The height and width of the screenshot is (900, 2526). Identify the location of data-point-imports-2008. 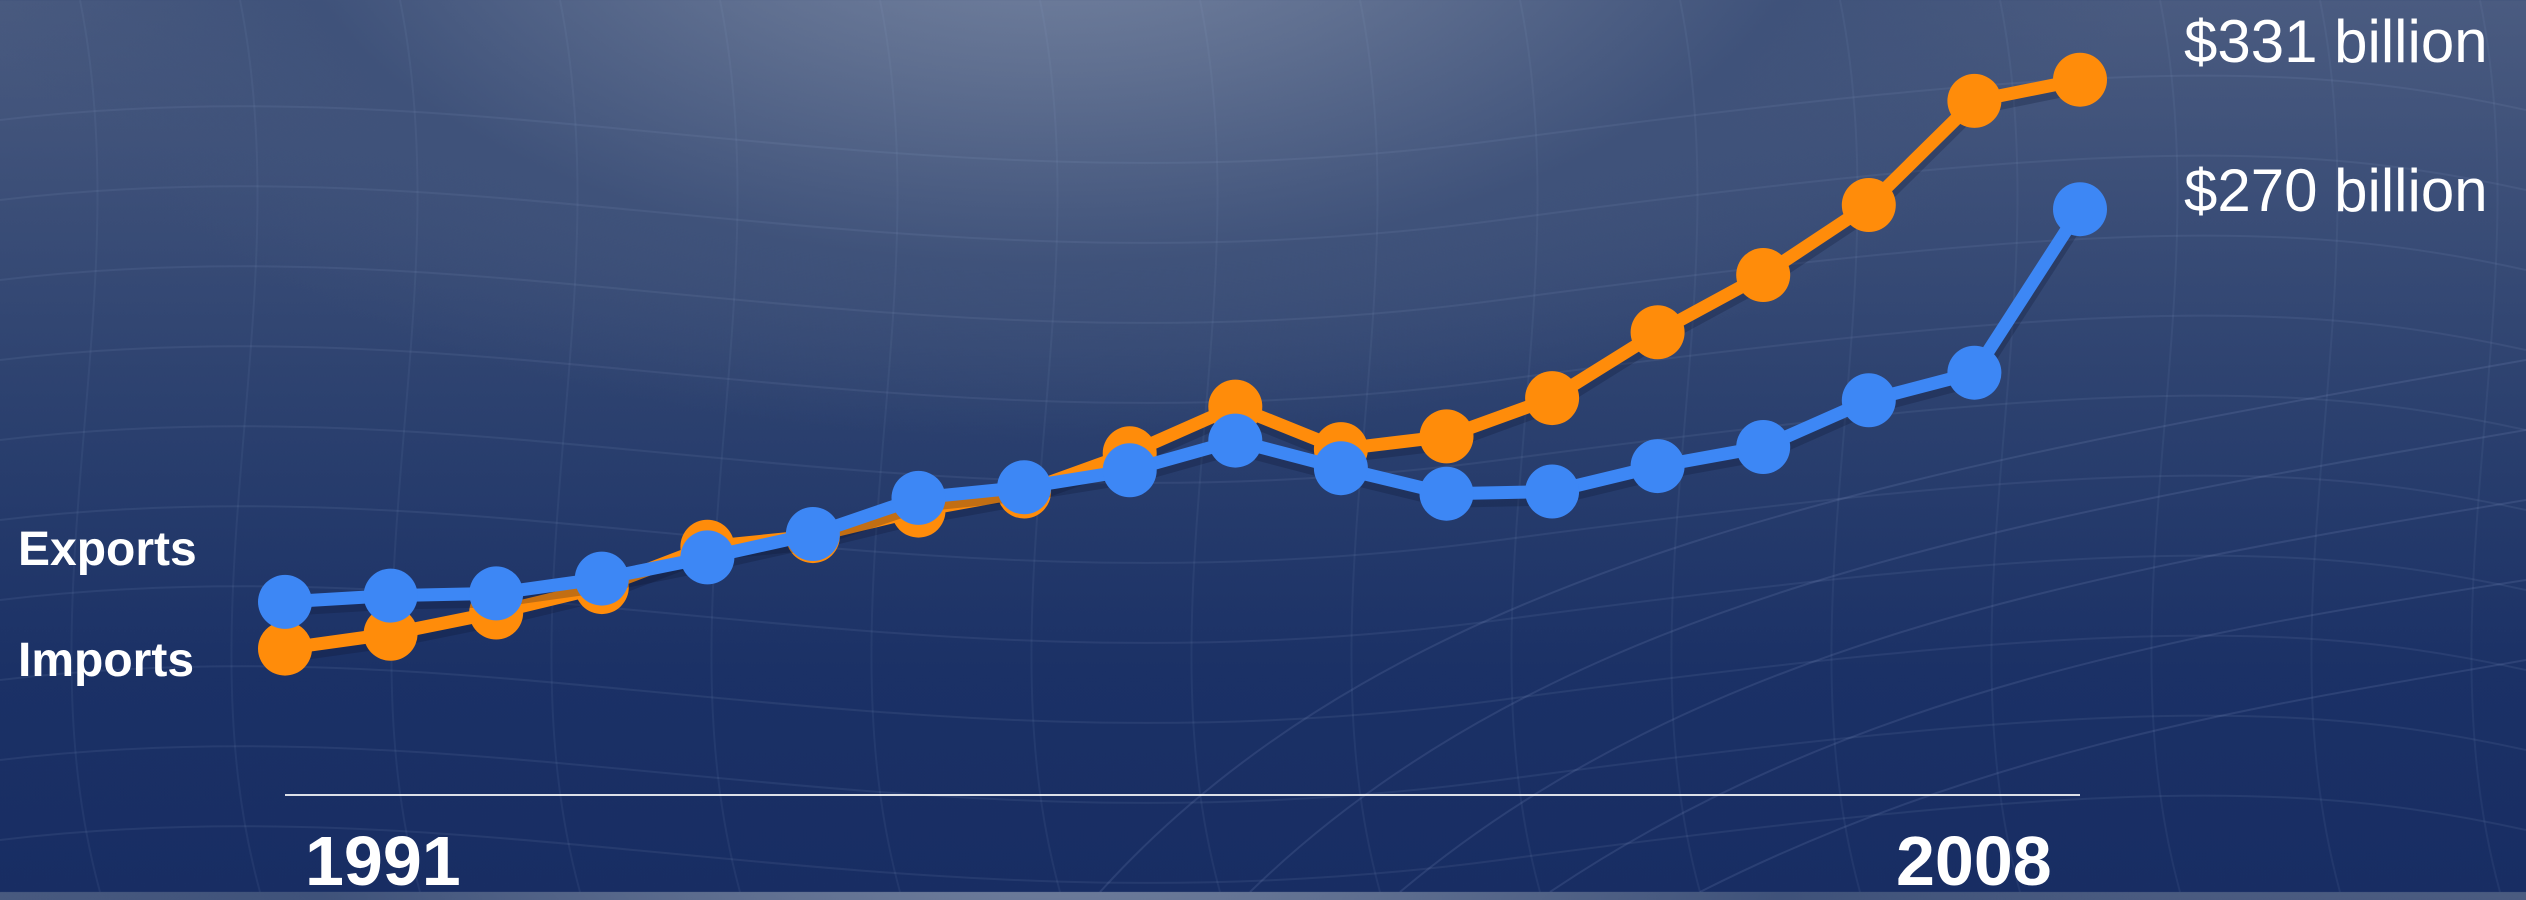
(2080, 79).